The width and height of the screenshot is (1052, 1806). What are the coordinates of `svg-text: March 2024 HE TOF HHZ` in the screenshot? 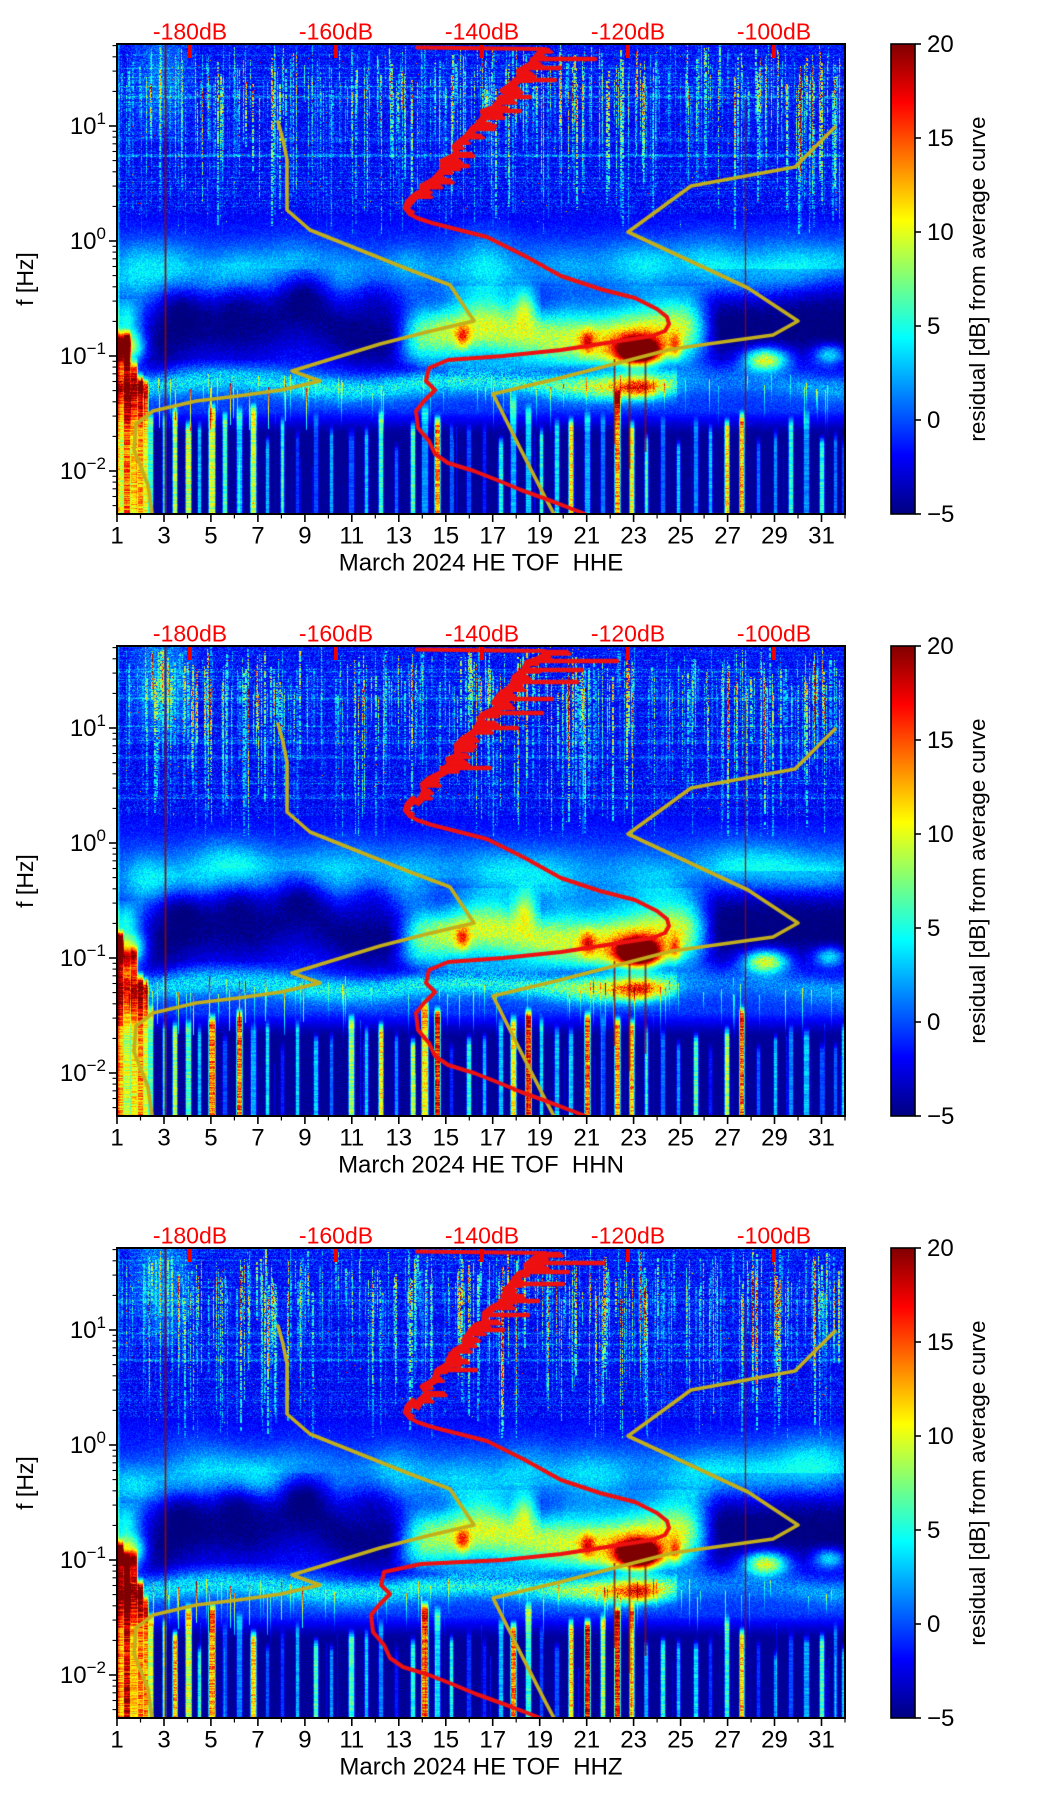 It's located at (480, 1767).